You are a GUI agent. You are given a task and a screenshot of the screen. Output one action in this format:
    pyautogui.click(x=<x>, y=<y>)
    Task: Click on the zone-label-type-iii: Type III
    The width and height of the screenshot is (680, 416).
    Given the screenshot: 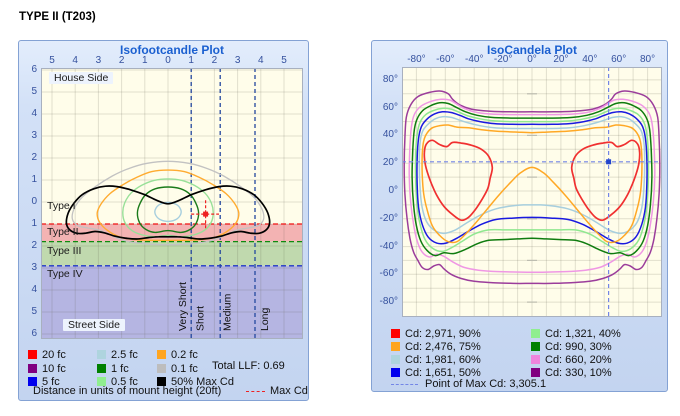 What is the action you would take?
    pyautogui.click(x=64, y=251)
    